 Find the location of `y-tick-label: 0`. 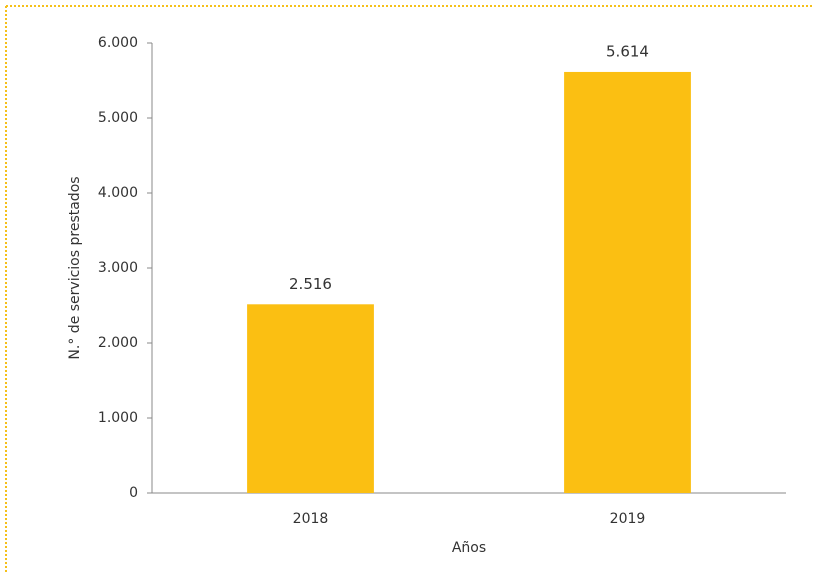

y-tick-label: 0 is located at coordinates (133, 493).